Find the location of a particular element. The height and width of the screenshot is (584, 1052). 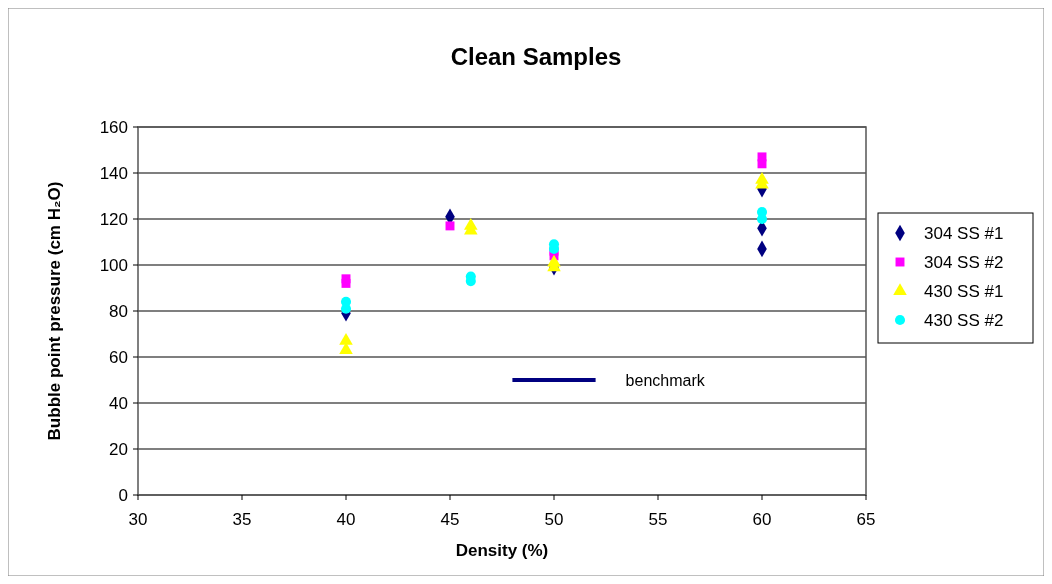

x-tick-label: 40 is located at coordinates (346, 519).